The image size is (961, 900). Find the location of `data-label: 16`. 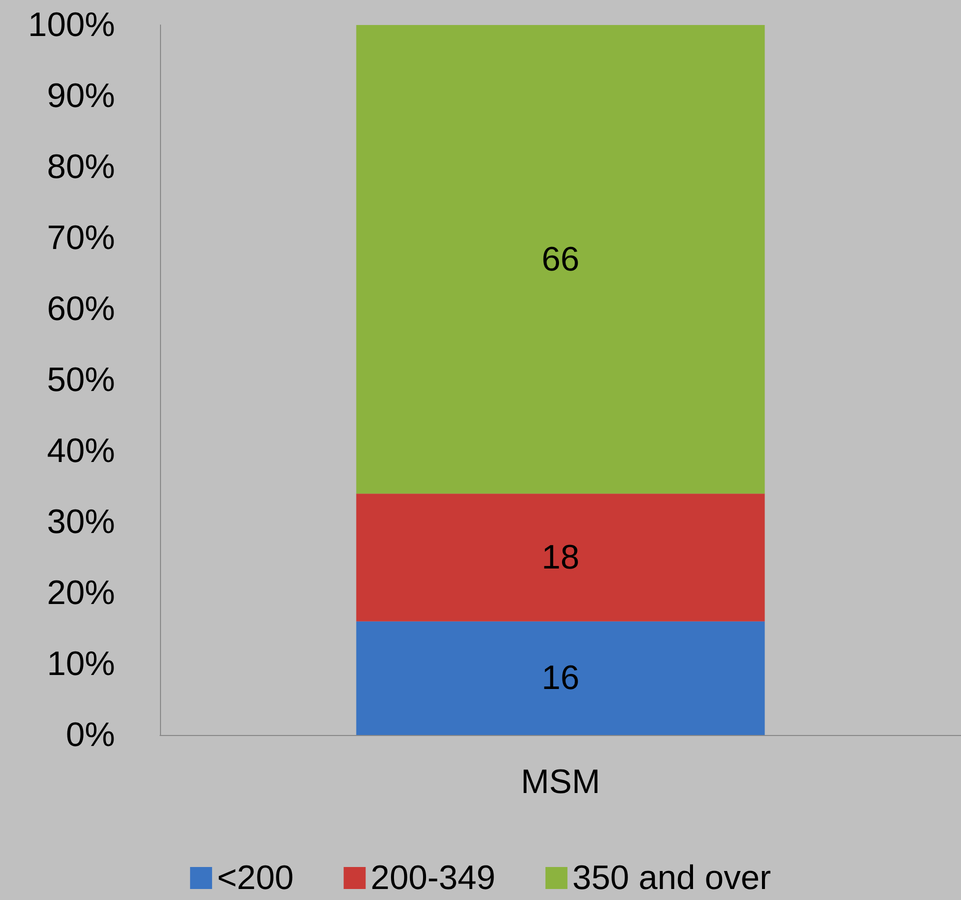

data-label: 16 is located at coordinates (561, 678).